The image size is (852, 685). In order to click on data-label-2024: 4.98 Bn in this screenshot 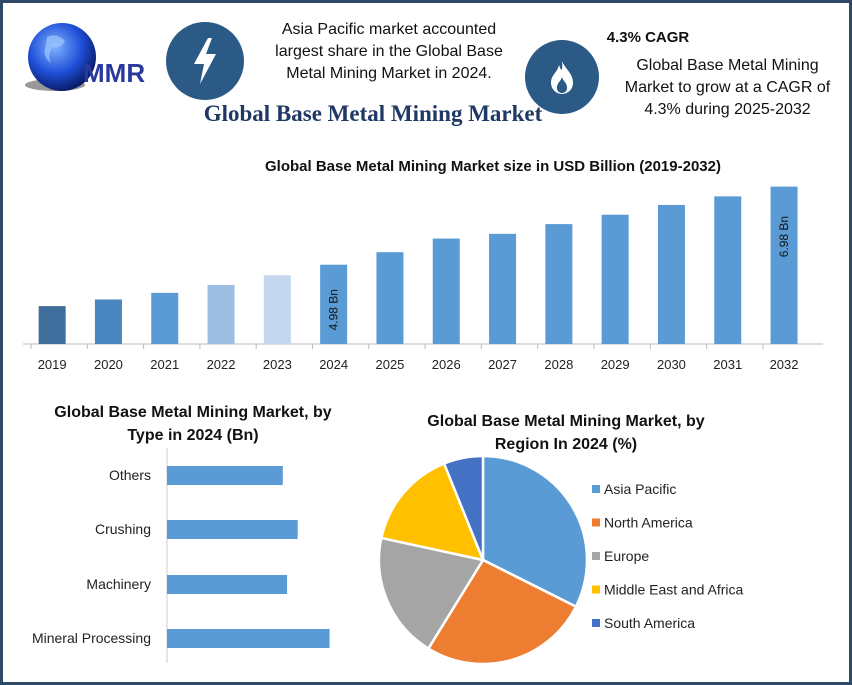, I will do `click(334, 309)`.